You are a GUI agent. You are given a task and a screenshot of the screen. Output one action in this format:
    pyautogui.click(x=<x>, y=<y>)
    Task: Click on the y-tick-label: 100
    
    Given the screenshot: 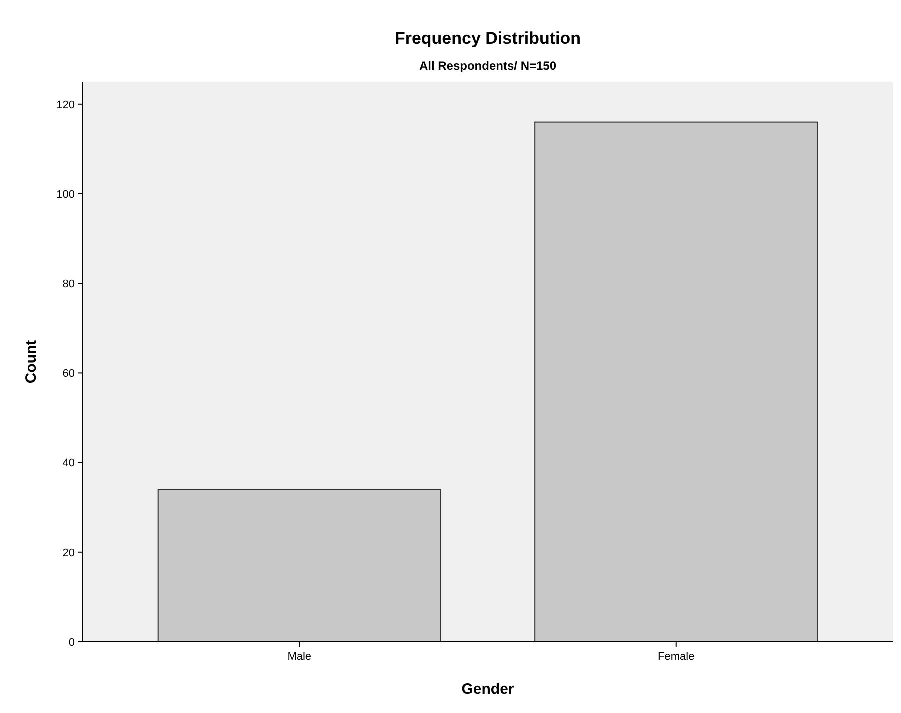 What is the action you would take?
    pyautogui.click(x=65, y=194)
    